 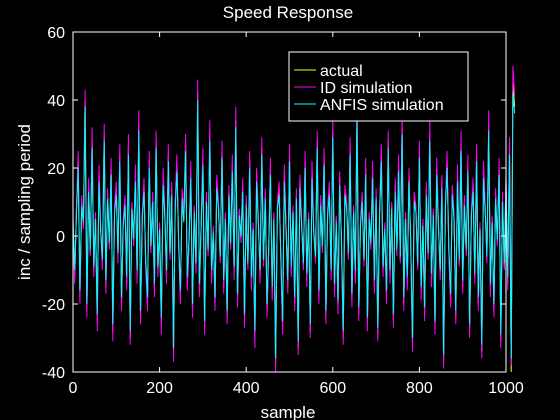 I want to click on y-tick-label: 60, so click(x=56, y=33).